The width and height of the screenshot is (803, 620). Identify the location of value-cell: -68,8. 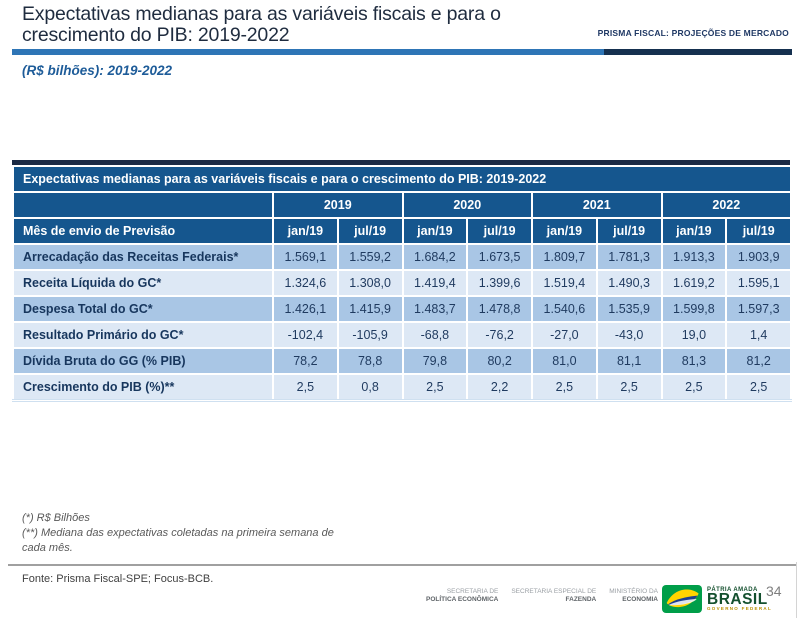
(435, 335).